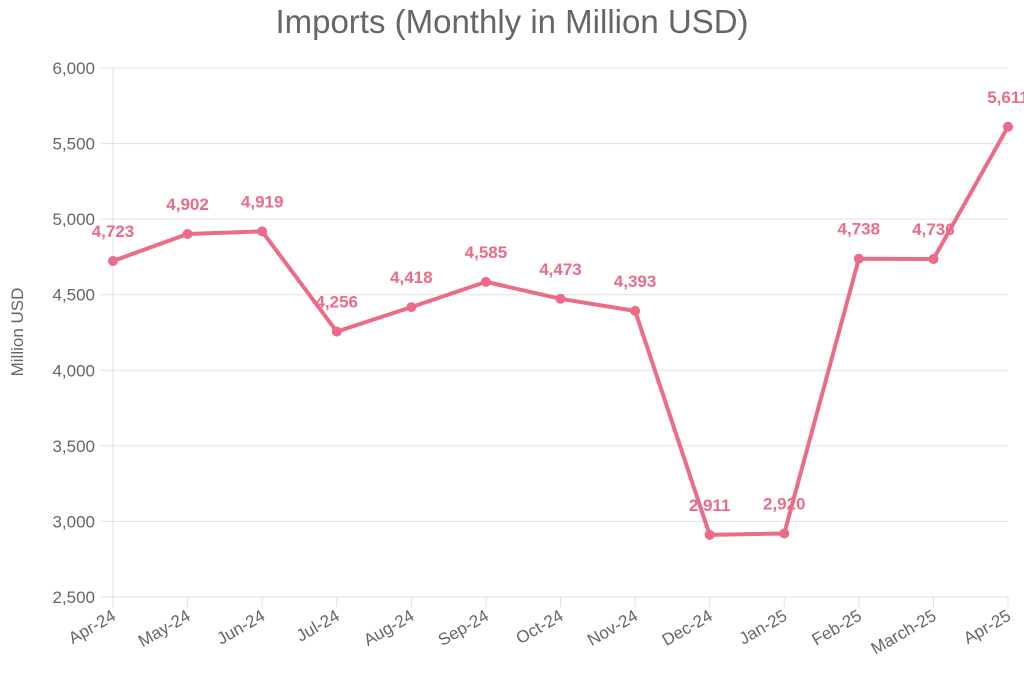 The height and width of the screenshot is (683, 1024). What do you see at coordinates (784, 504) in the screenshot?
I see `data-label: 2,920` at bounding box center [784, 504].